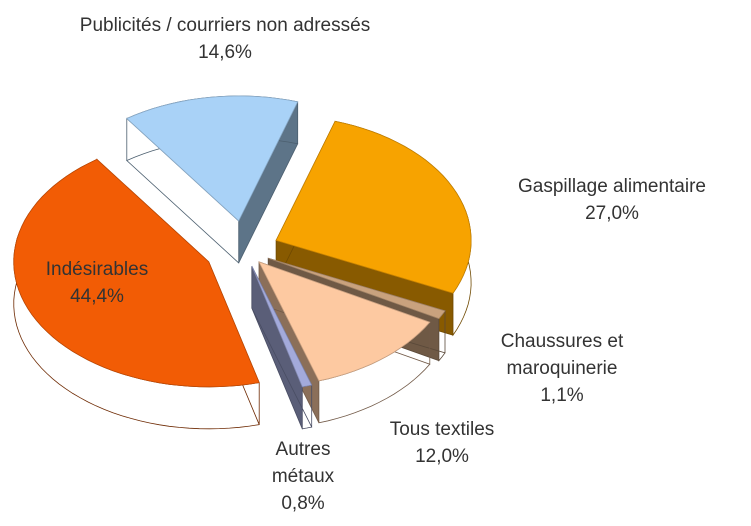 The image size is (751, 526). I want to click on value-label: 27,0%, so click(612, 213).